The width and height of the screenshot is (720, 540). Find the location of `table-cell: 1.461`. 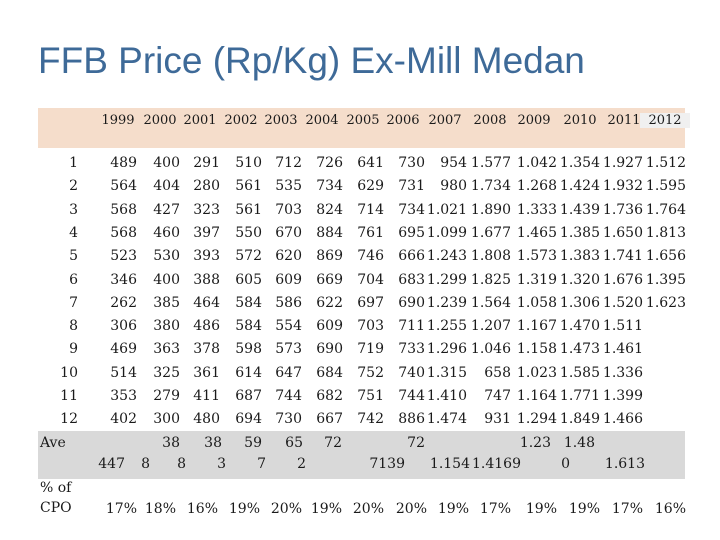

table-cell: 1.461 is located at coordinates (622, 349).